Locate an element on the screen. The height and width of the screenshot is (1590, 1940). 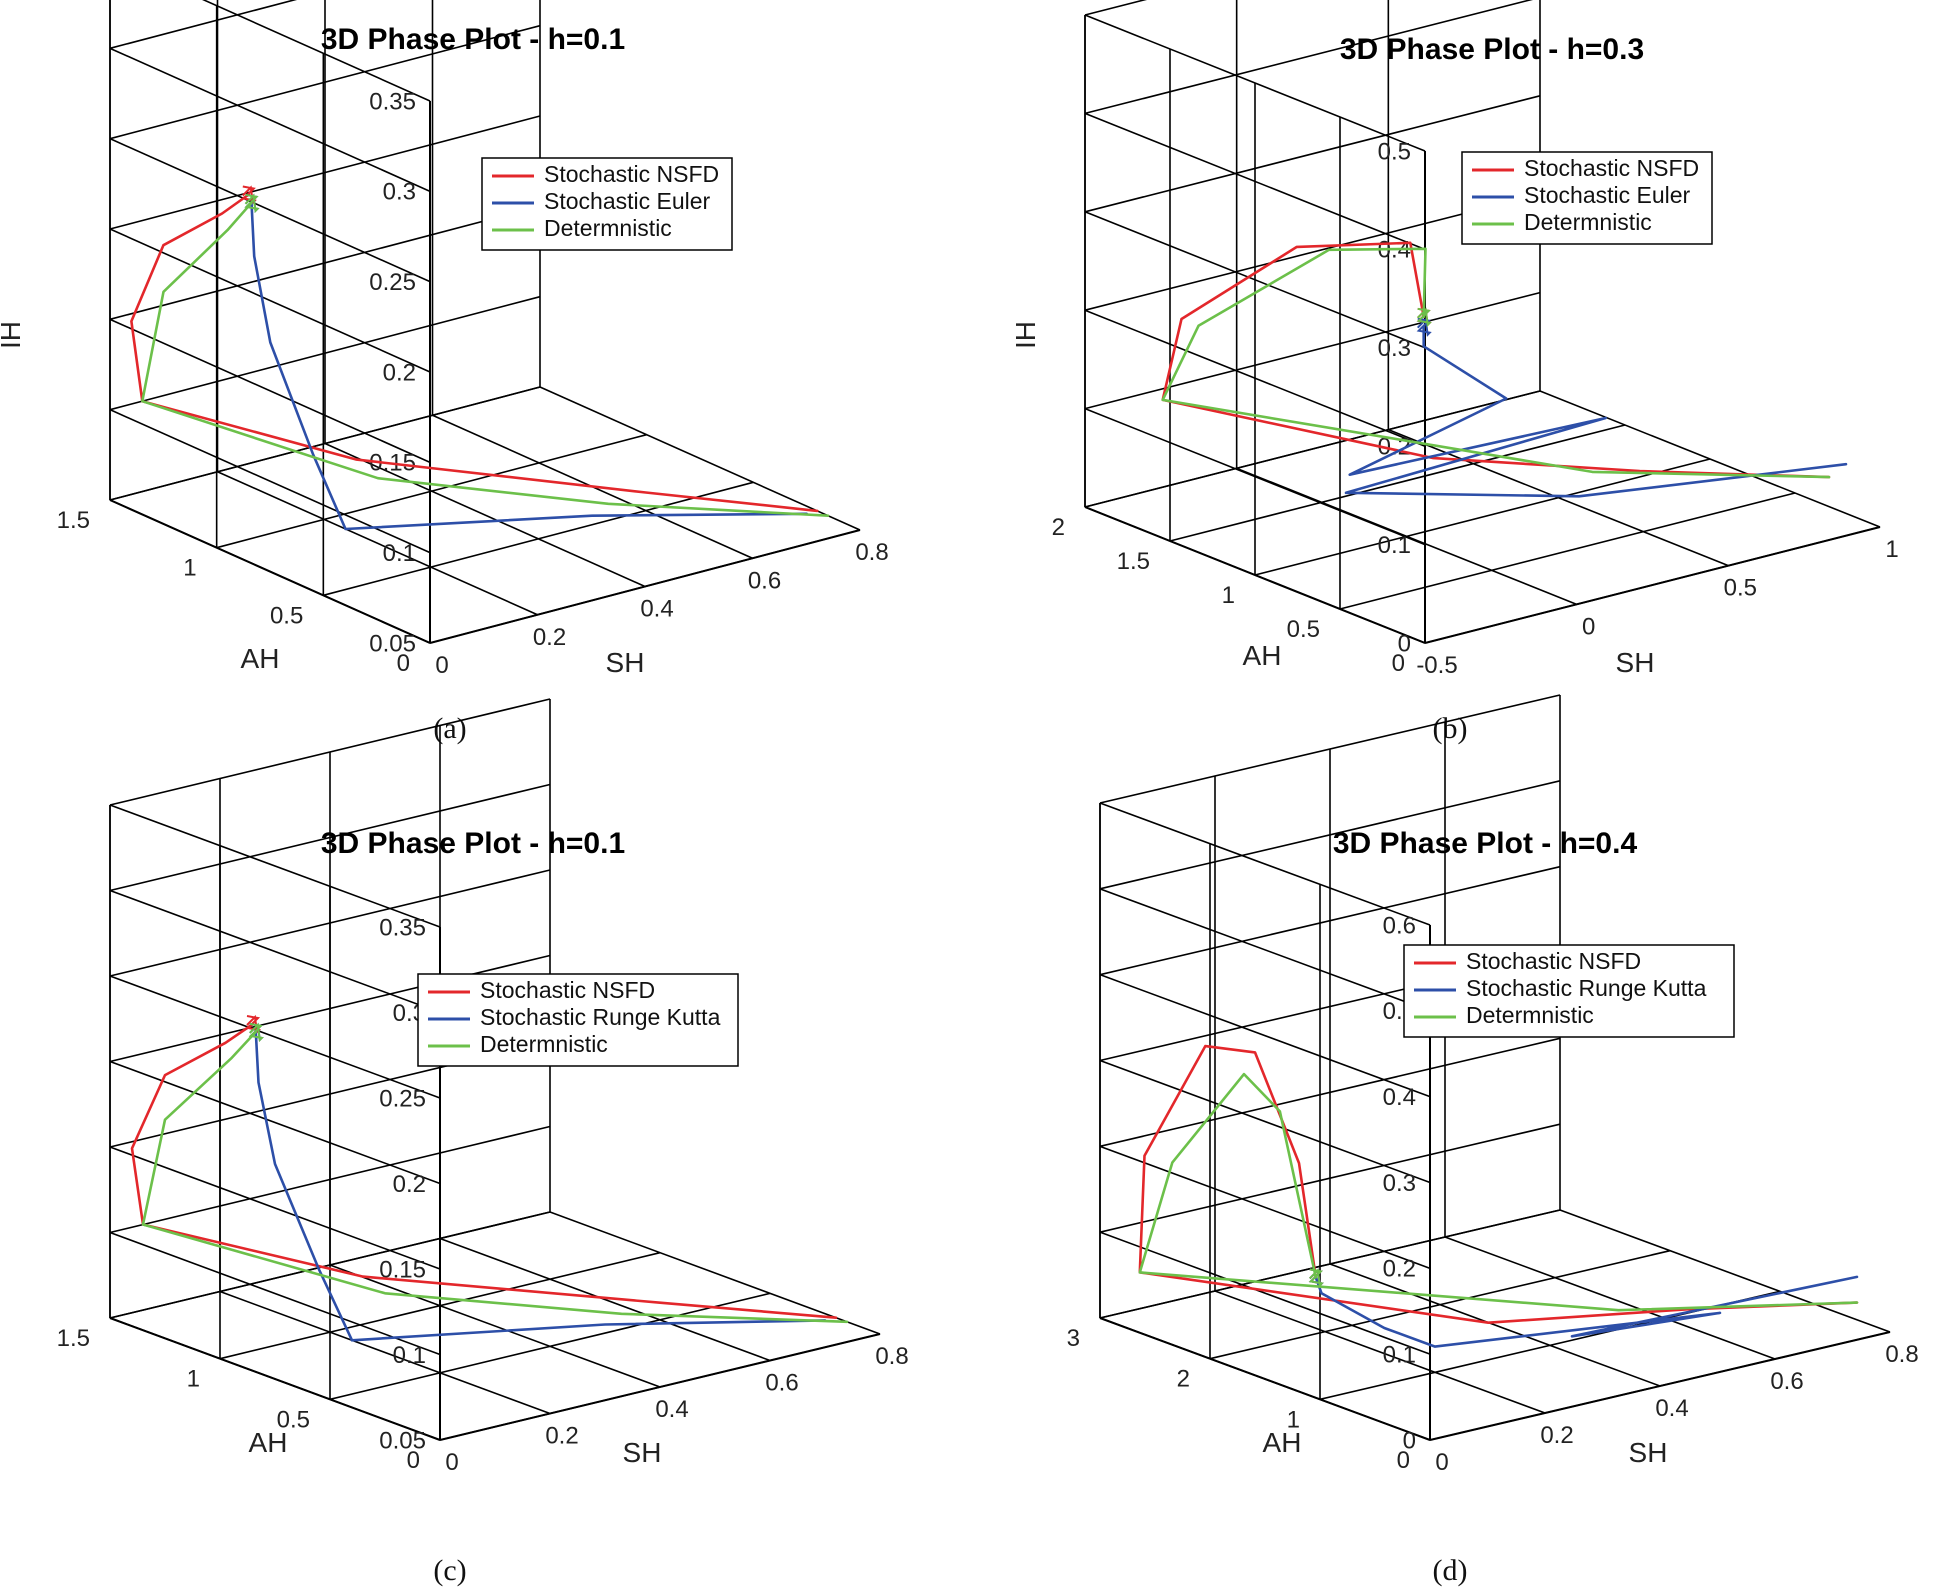
z-tick-label: 0.5 is located at coordinates (1394, 151).